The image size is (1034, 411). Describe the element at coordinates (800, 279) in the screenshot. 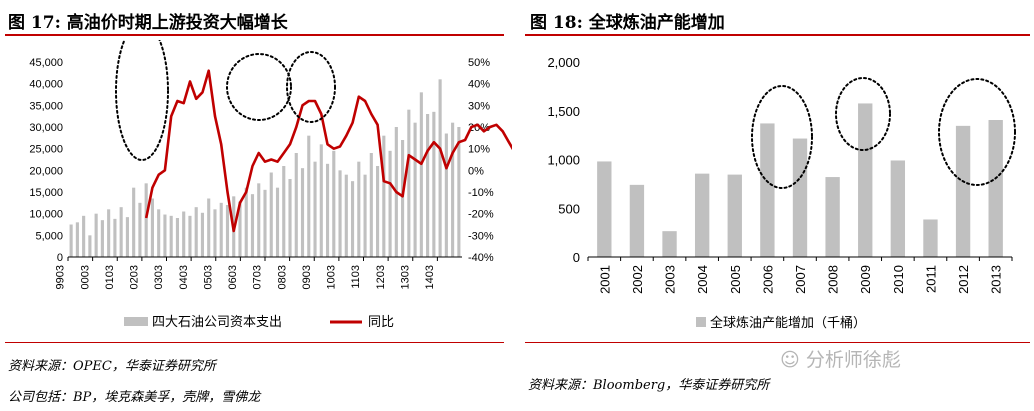

I see `x-tick-label: 2007` at that location.